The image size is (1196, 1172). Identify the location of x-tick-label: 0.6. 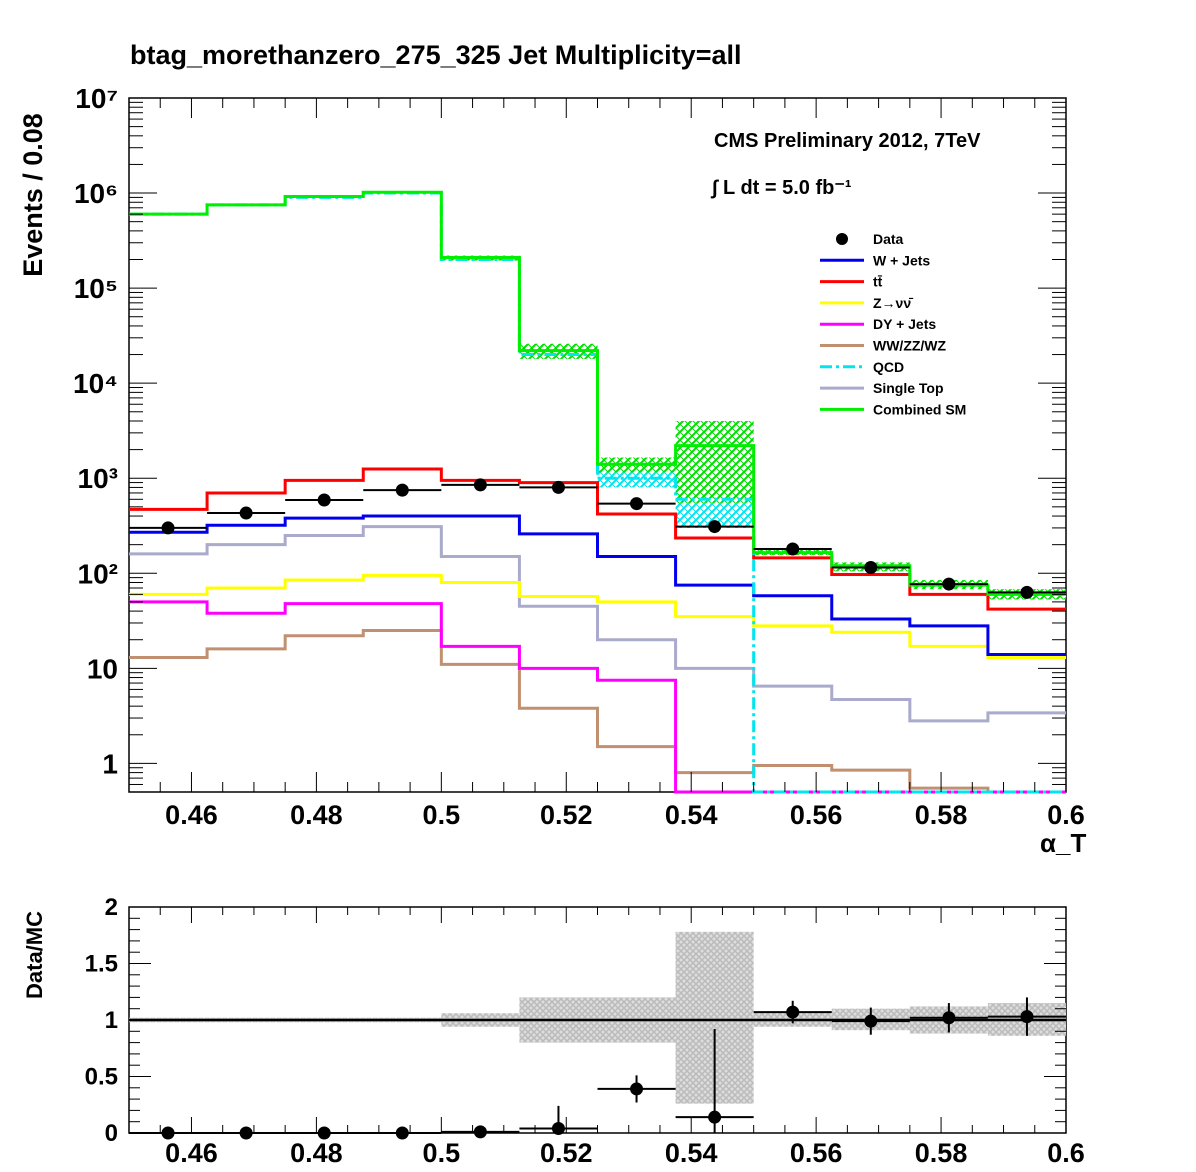
(1066, 815).